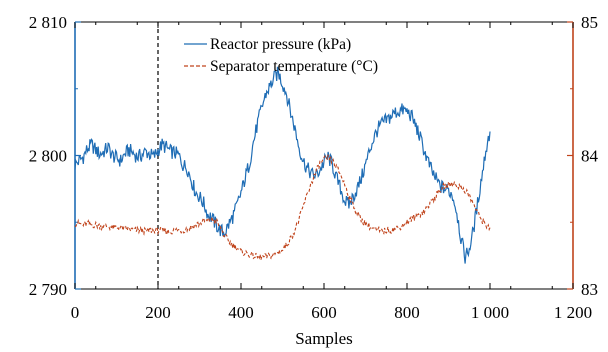 The height and width of the screenshot is (352, 608). I want to click on legend-label: Separator temperature (°C), so click(294, 66).